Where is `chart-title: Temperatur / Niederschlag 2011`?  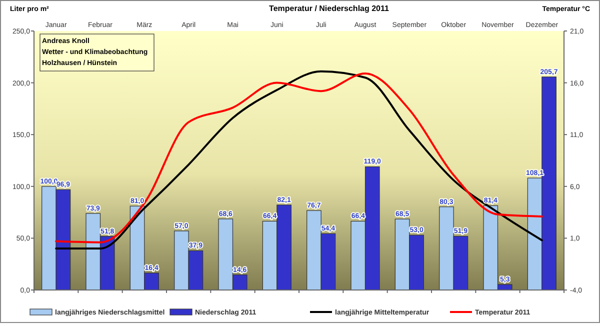 chart-title: Temperatur / Niederschlag 2011 is located at coordinates (329, 8).